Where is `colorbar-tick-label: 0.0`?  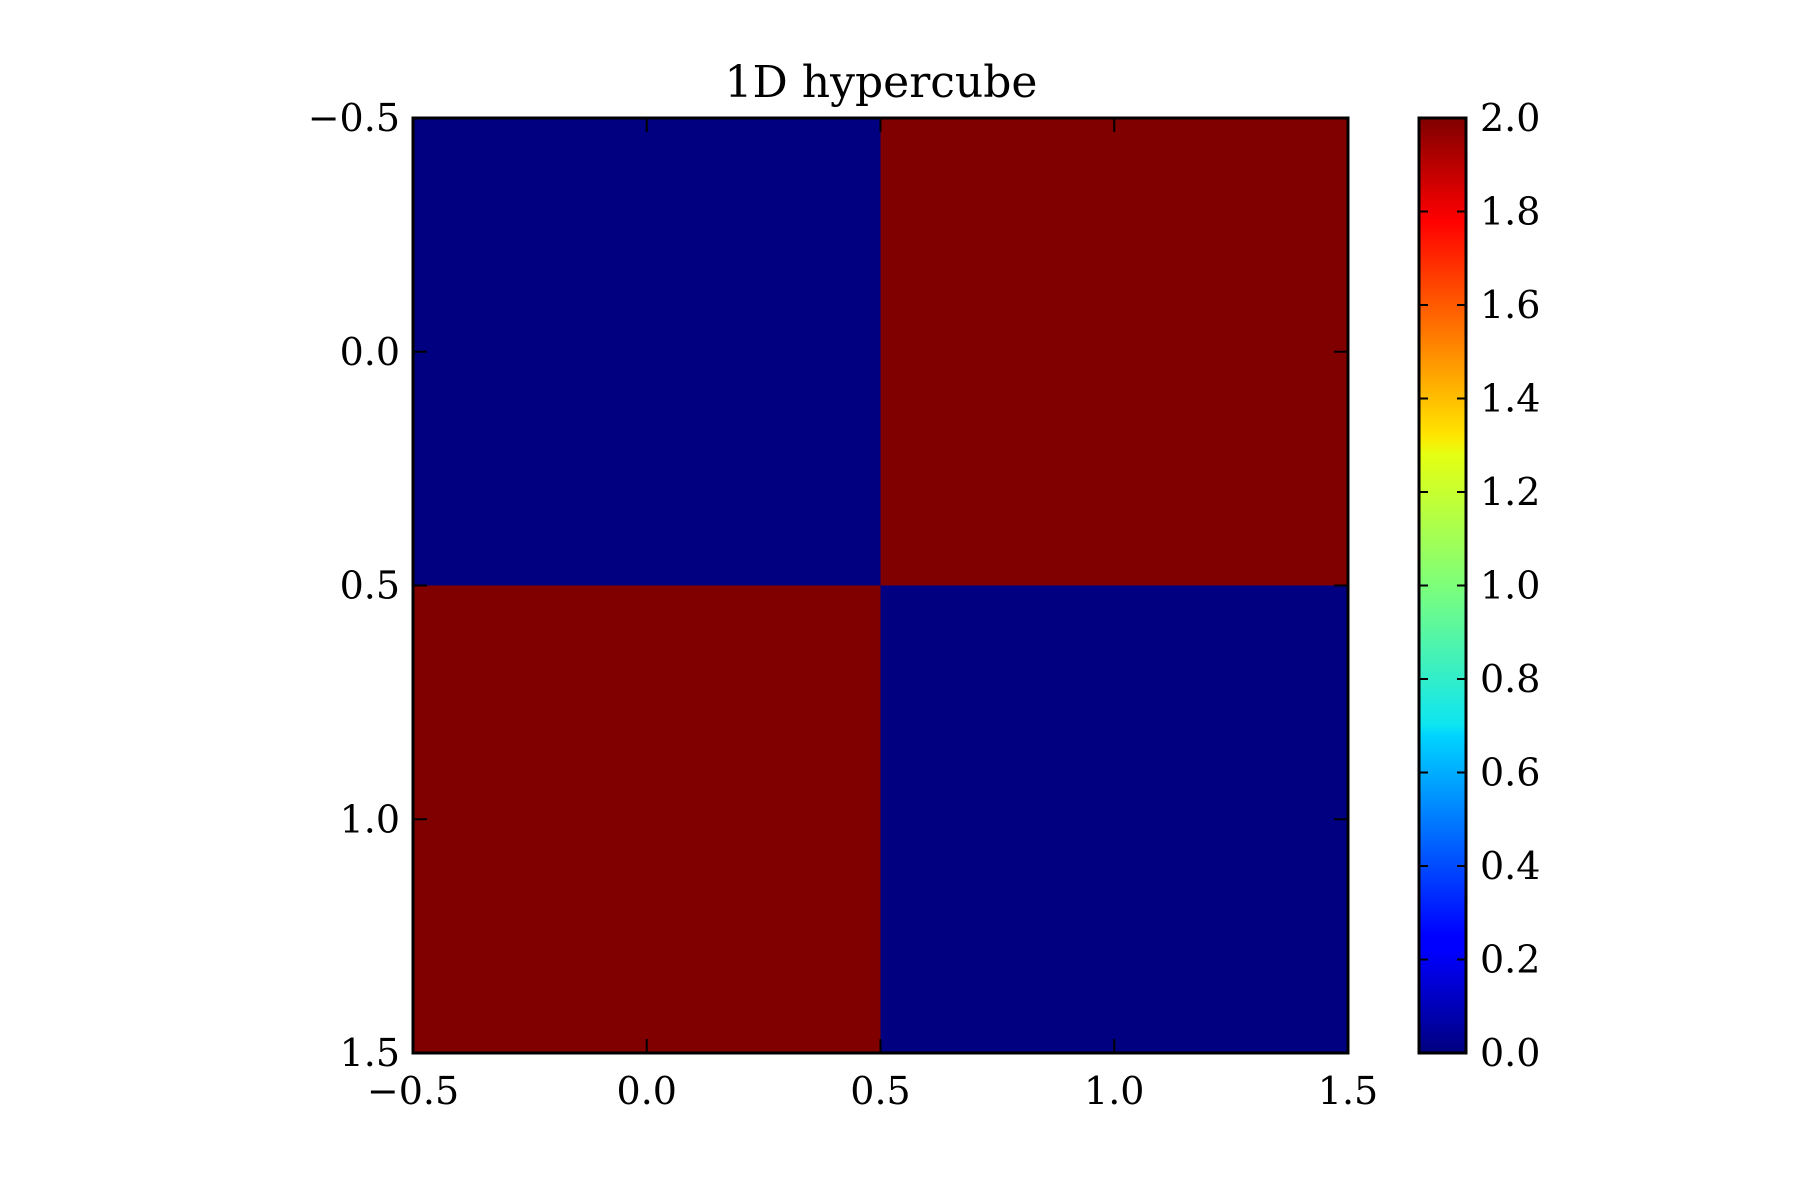
colorbar-tick-label: 0.0 is located at coordinates (1510, 1053).